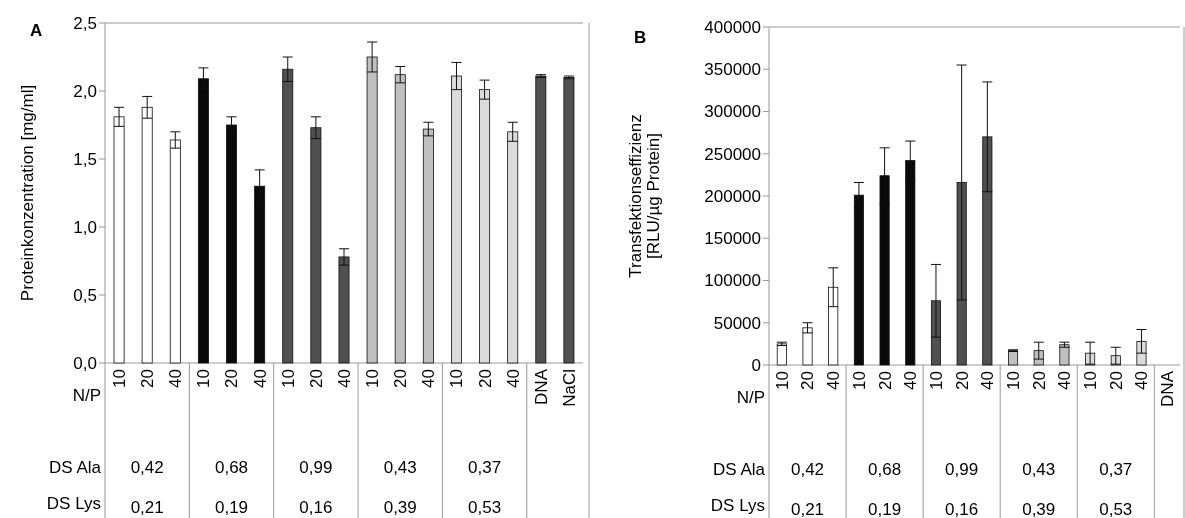  I want to click on y-tick-label: 400000, so click(732, 27).